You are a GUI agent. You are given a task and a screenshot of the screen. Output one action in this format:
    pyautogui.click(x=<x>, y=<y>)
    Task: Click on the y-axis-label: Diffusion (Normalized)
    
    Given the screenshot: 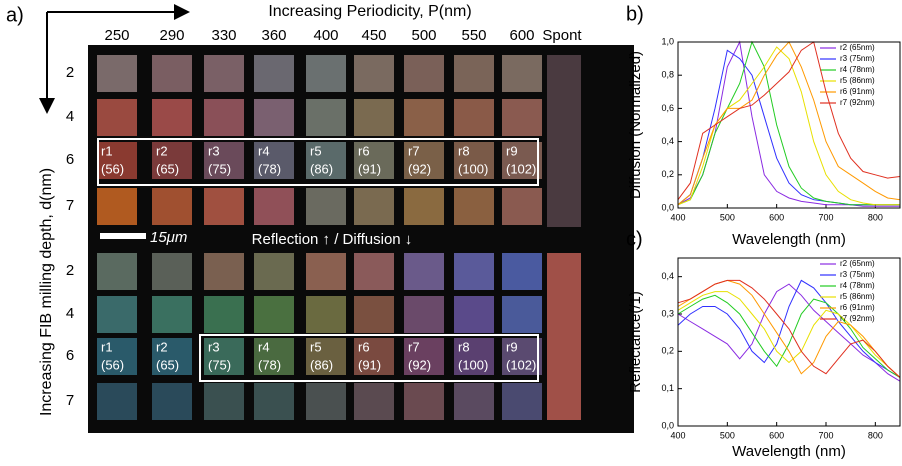 What is the action you would take?
    pyautogui.click(x=635, y=125)
    